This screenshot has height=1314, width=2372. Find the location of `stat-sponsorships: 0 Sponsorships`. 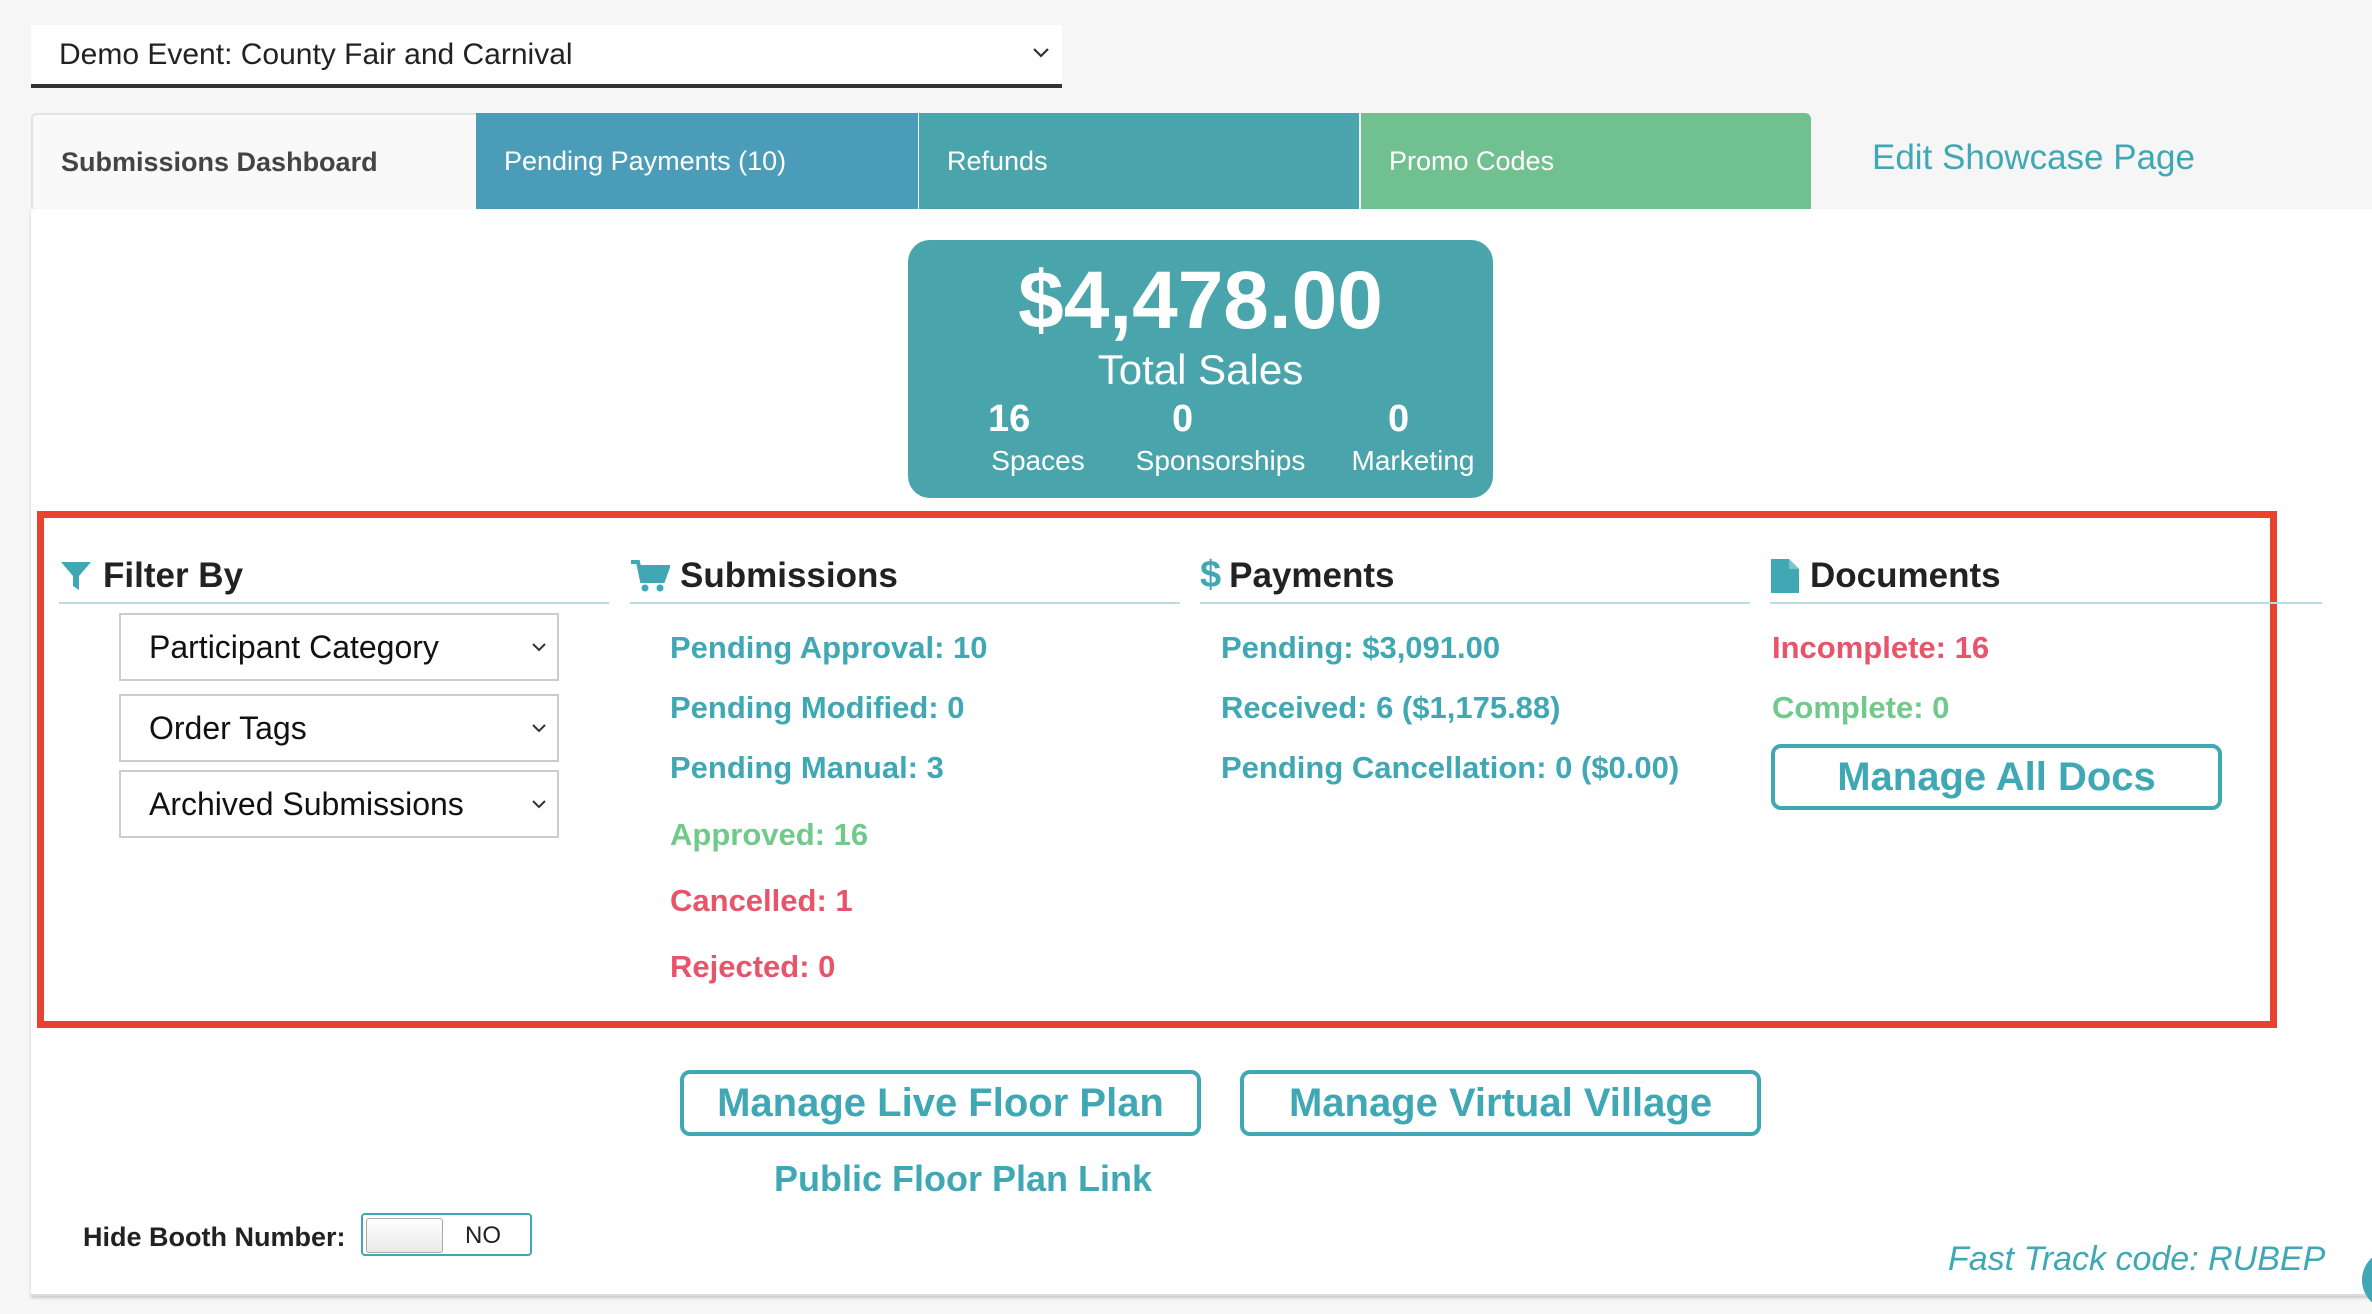

stat-sponsorships: 0 Sponsorships is located at coordinates (1220, 437).